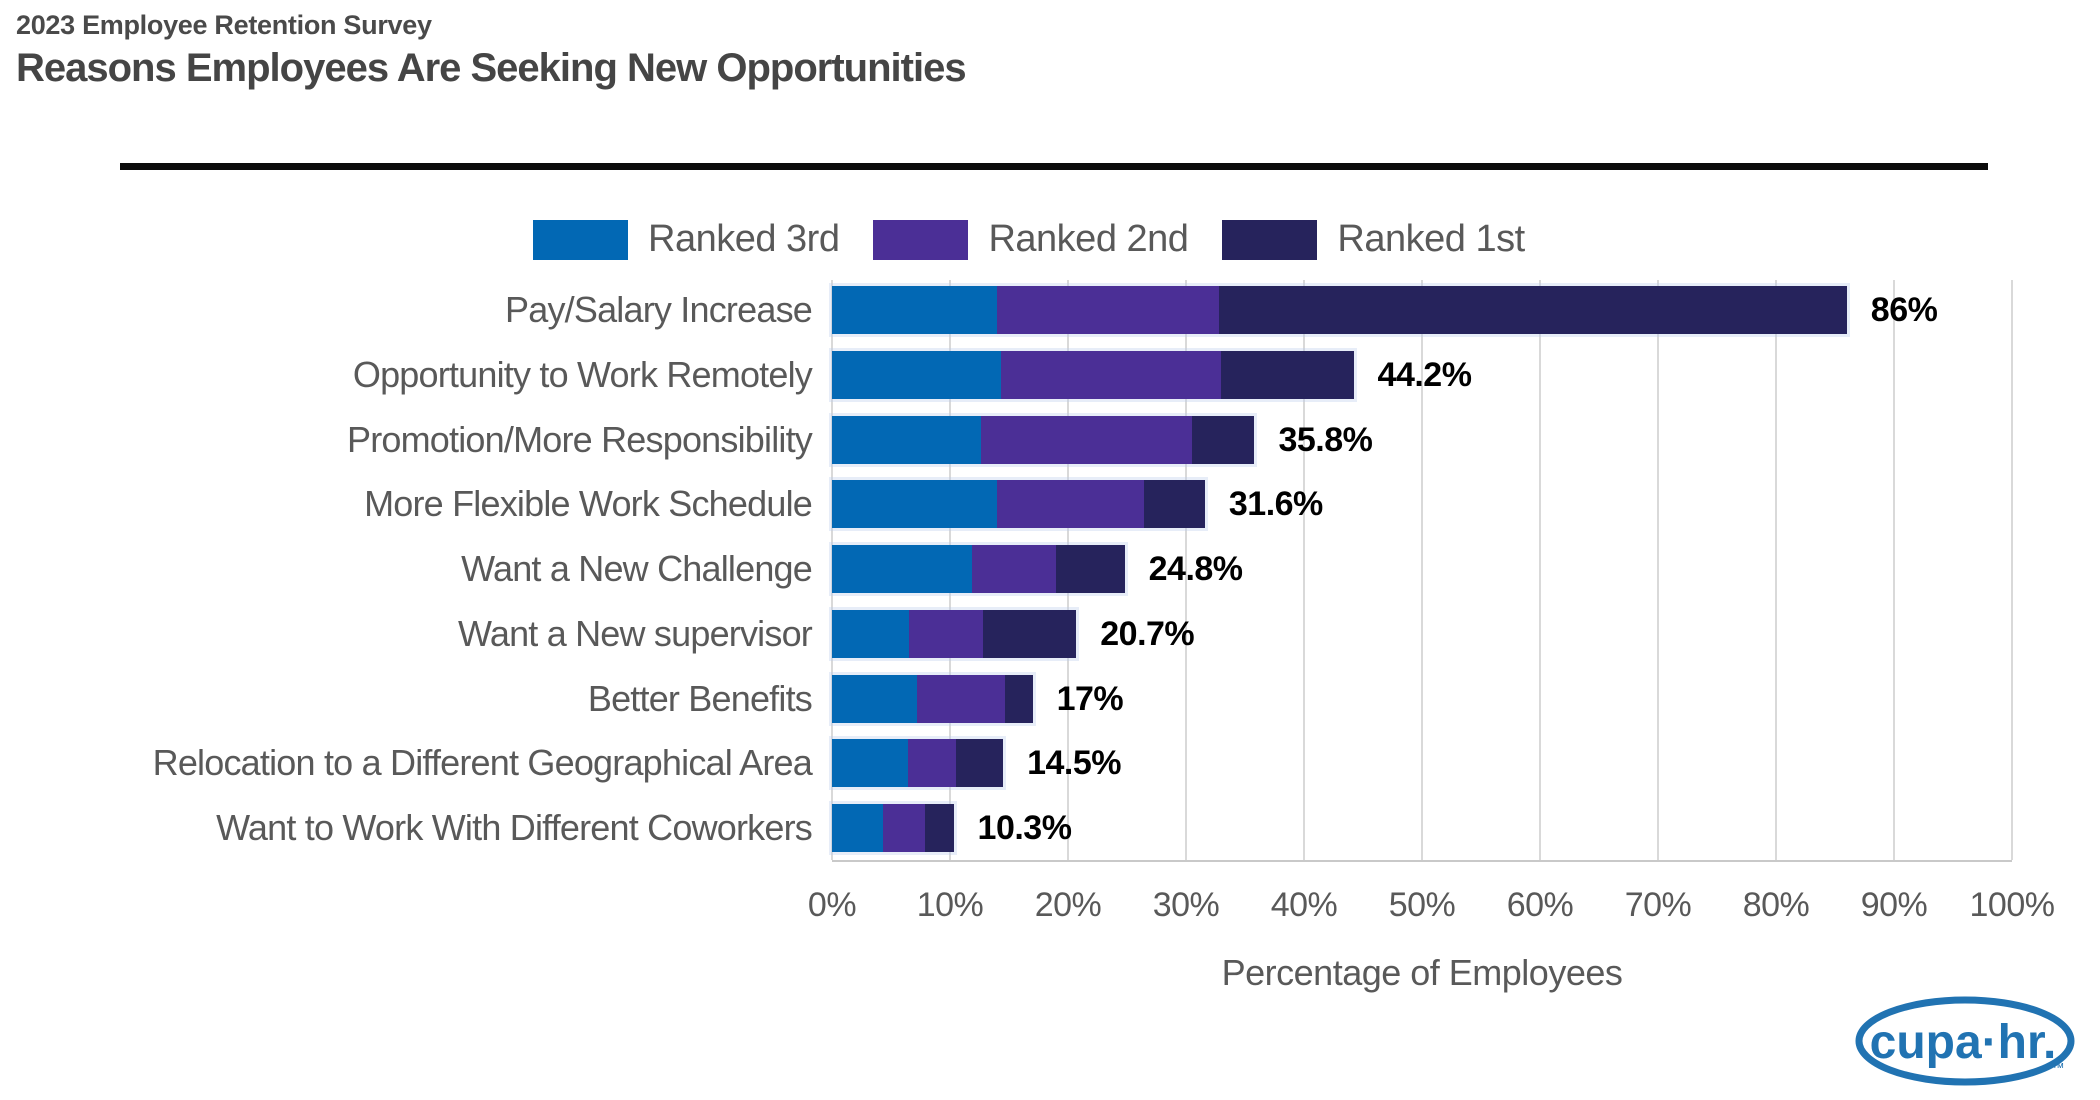  I want to click on legend-label: Ranked 1st, so click(1431, 239).